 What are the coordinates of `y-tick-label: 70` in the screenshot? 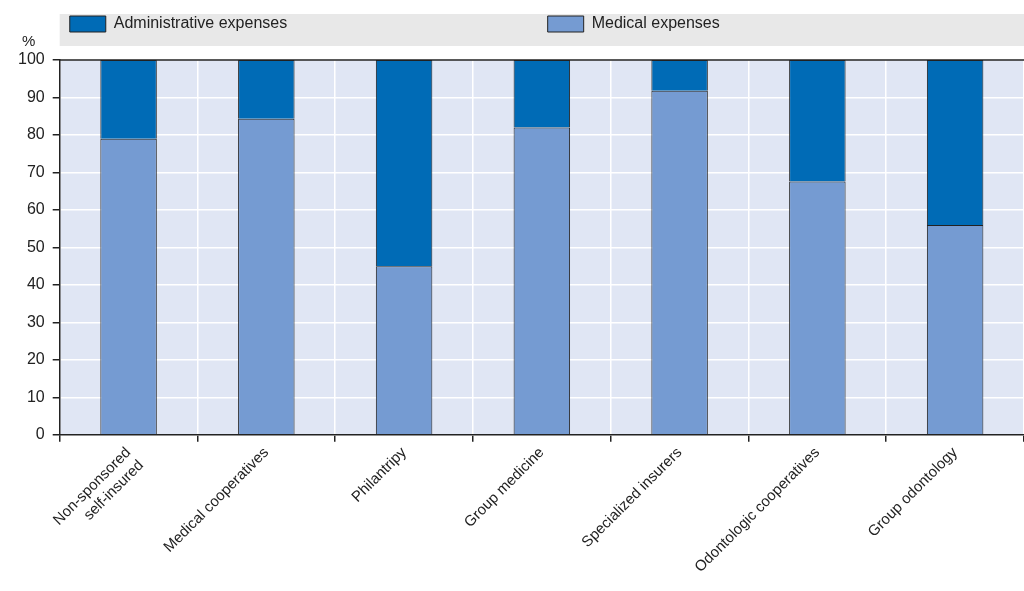 It's located at (35, 171).